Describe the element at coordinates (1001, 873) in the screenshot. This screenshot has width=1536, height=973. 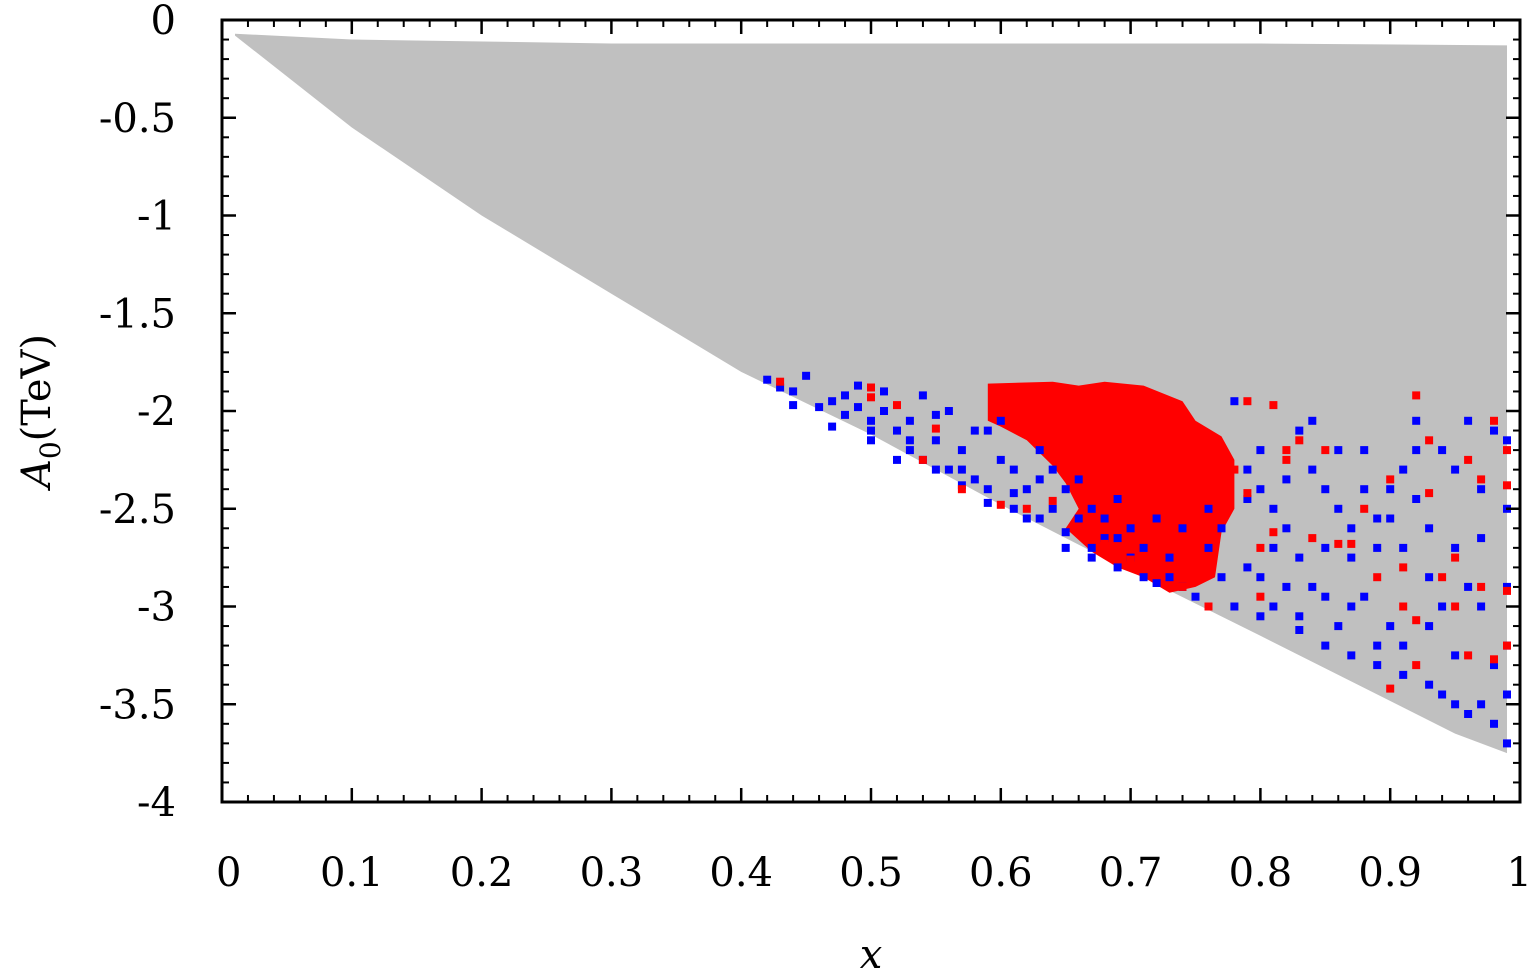
I see `x-tick-label: 0.6` at that location.